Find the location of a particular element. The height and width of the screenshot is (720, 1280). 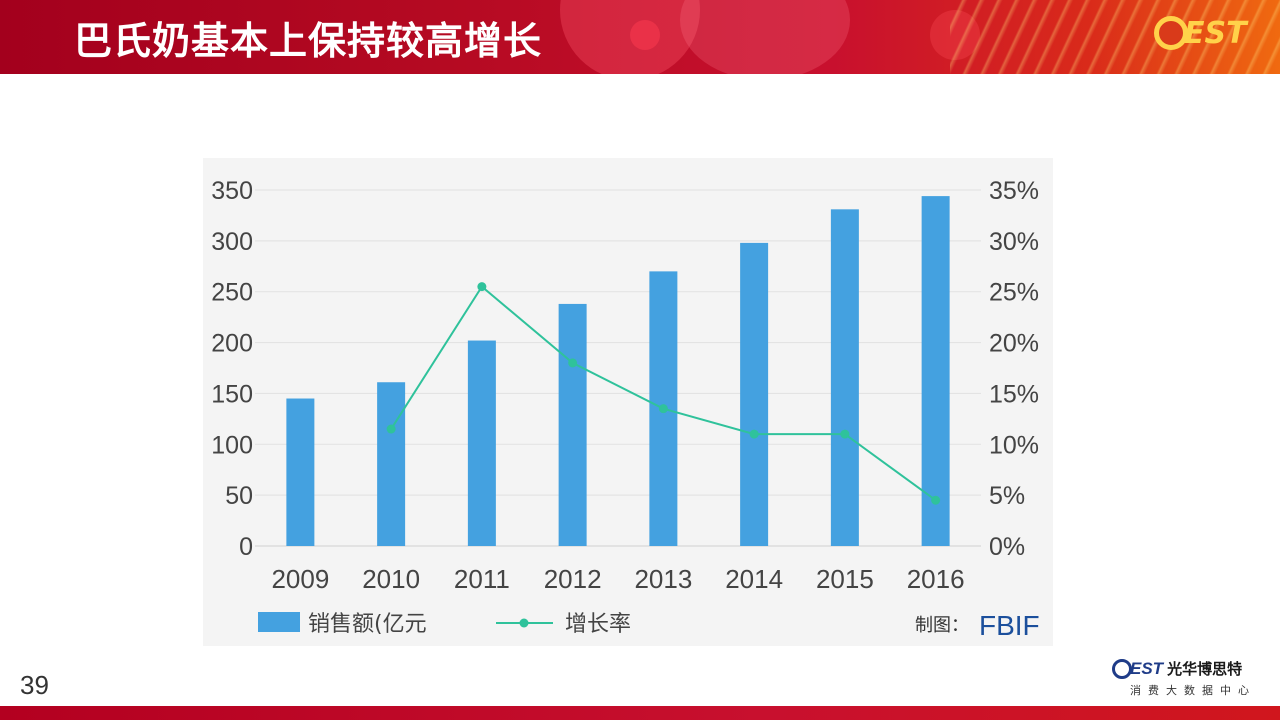

y-right-tick-label: 15% is located at coordinates (1014, 394).